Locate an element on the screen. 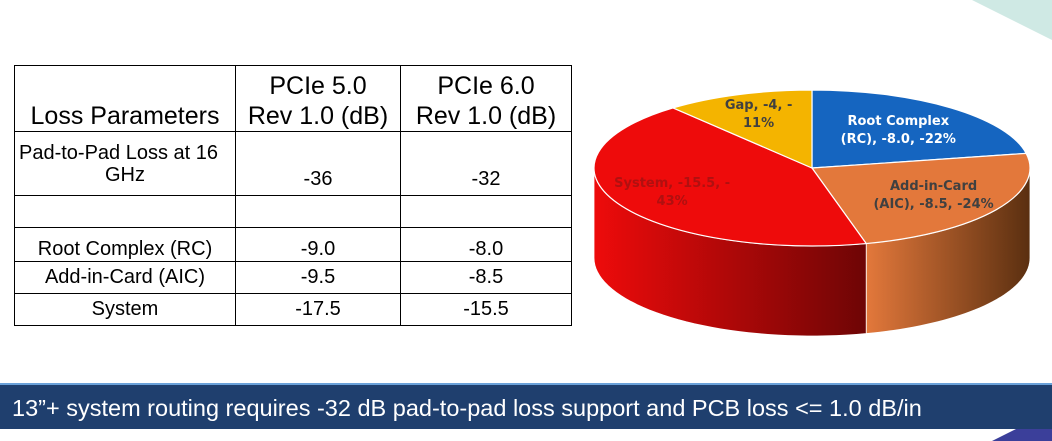  pie-slice-gap is located at coordinates (742, 129).